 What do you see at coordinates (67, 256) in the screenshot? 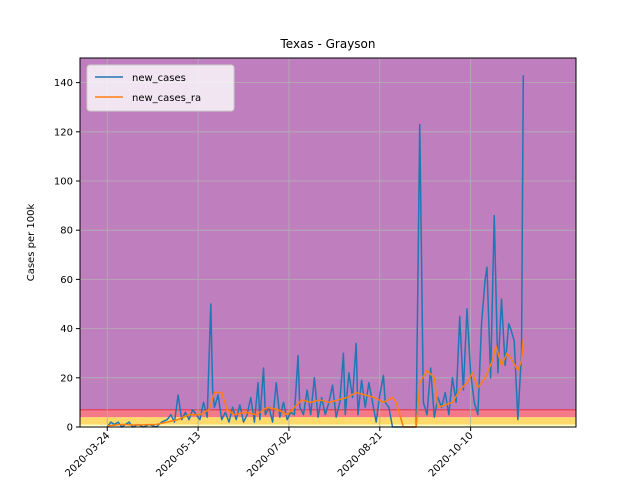
I see `y-axis: 0 20 40 60 80 100 120 140` at bounding box center [67, 256].